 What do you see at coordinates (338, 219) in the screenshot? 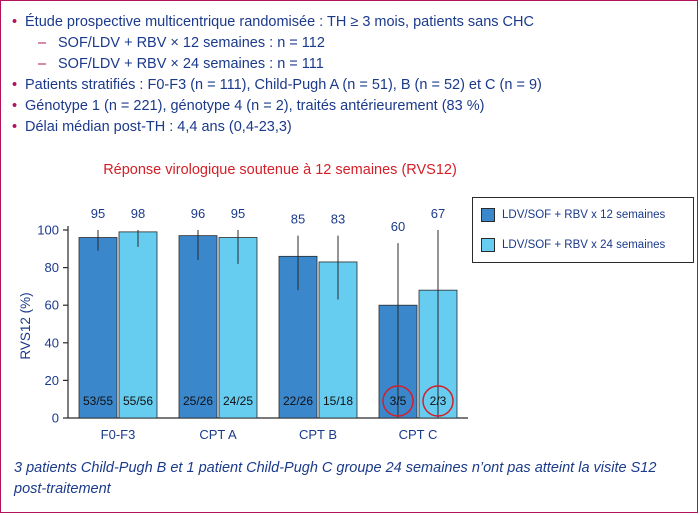
I see `data-label: 83` at bounding box center [338, 219].